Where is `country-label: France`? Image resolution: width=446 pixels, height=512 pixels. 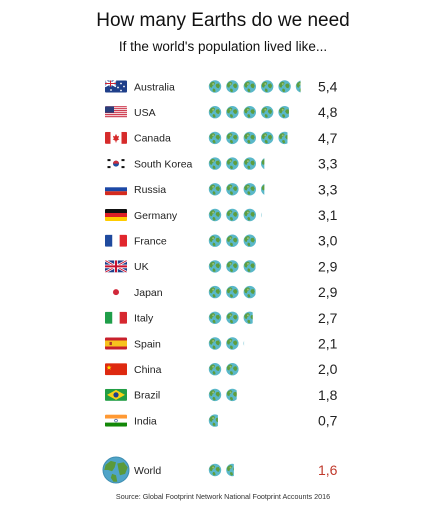
country-label: France is located at coordinates (150, 242).